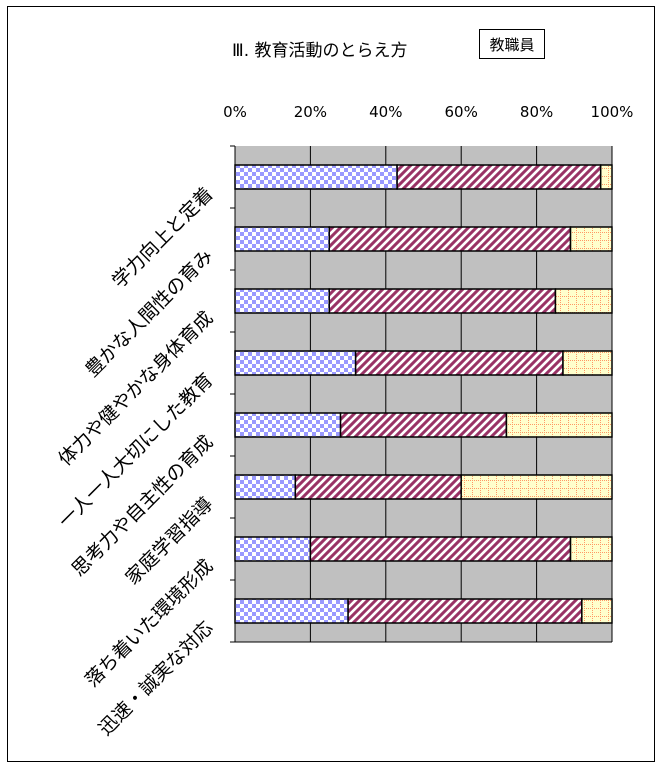 The width and height of the screenshot is (667, 772). I want to click on x-tick-label: 60%, so click(461, 112).